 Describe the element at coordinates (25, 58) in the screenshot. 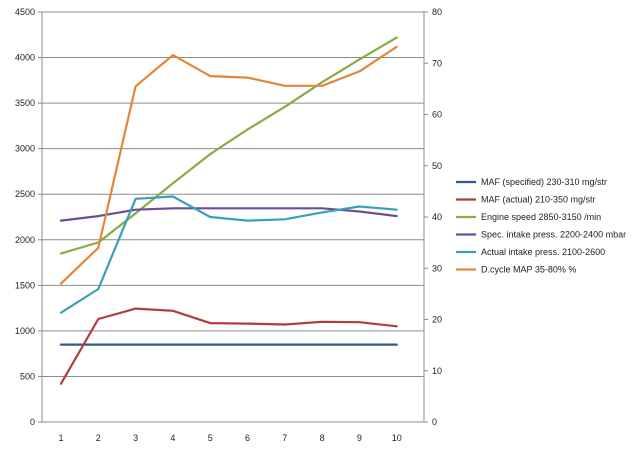

I see `left-tick-label: 4000` at that location.